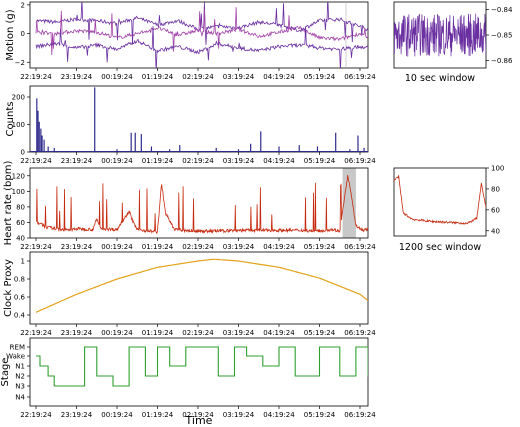  I want to click on inset-heart-rate: 40 60 80 100 1200 sec window, so click(448, 209).